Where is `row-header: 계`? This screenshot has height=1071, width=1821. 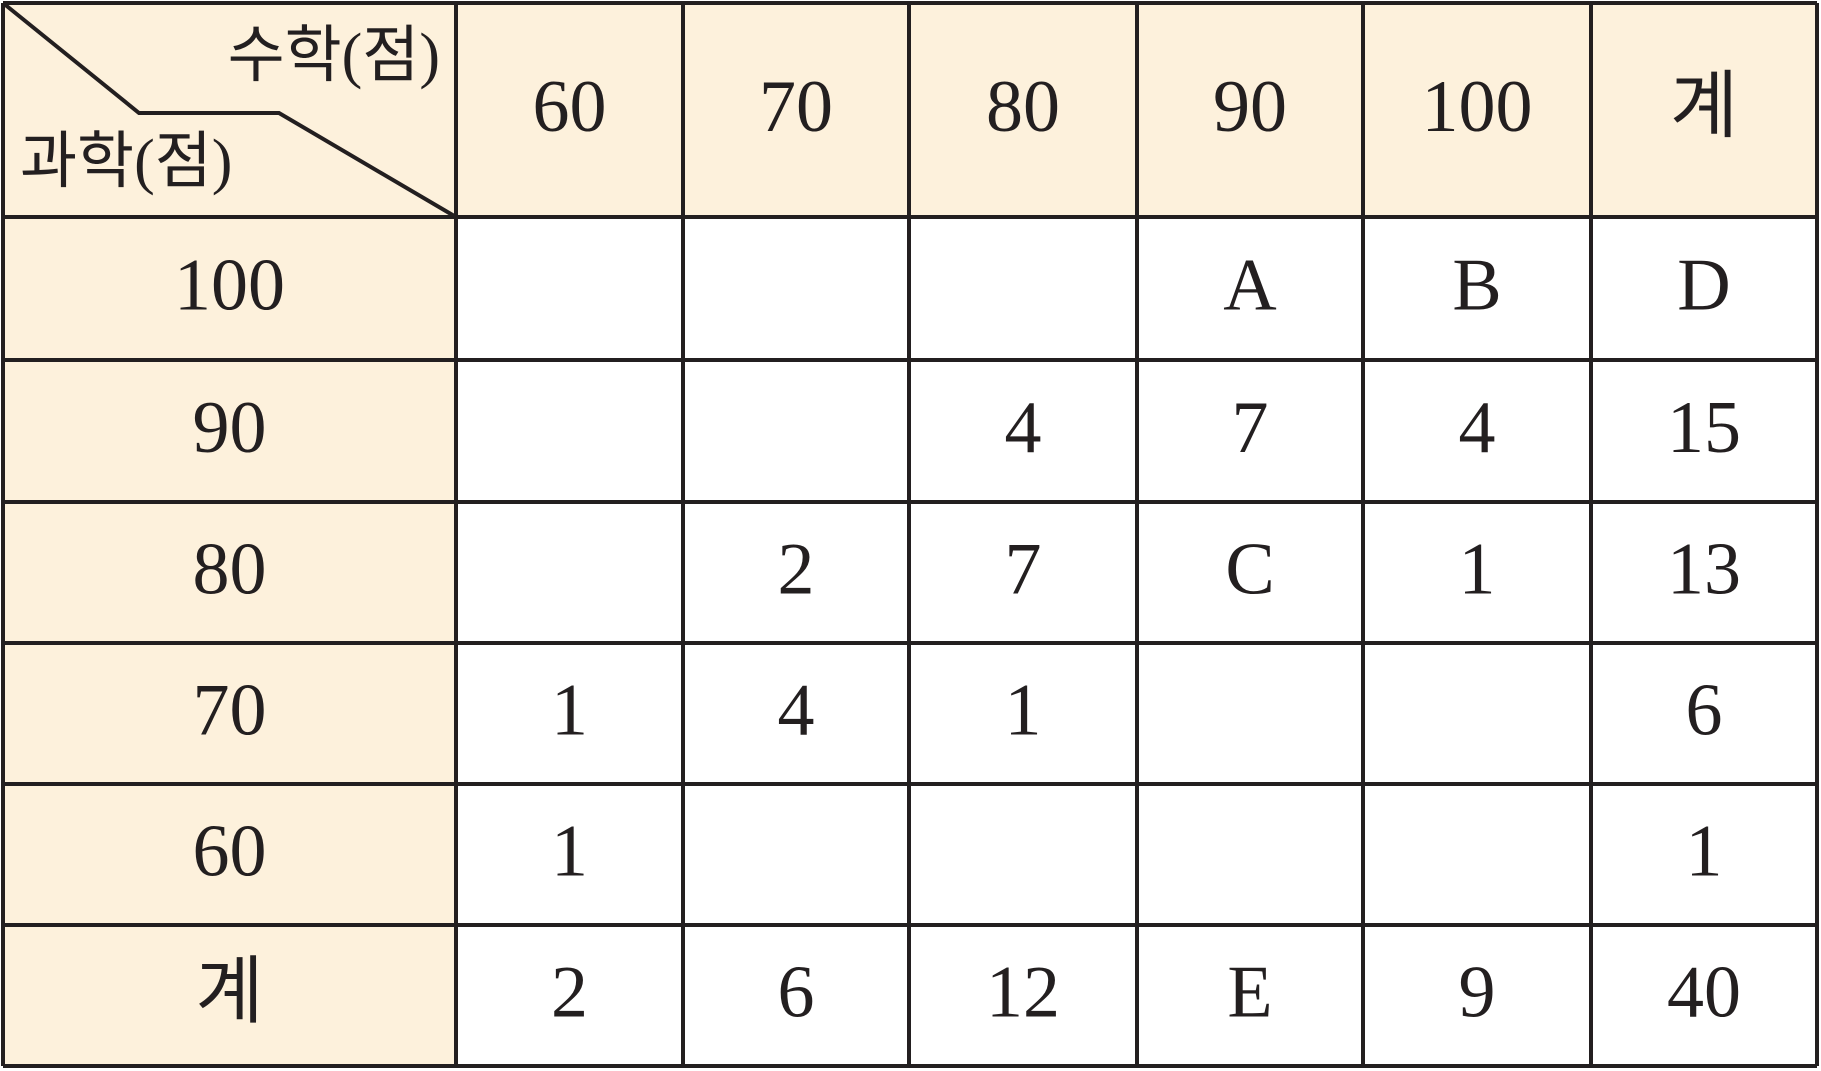
row-header: 계 is located at coordinates (229, 992).